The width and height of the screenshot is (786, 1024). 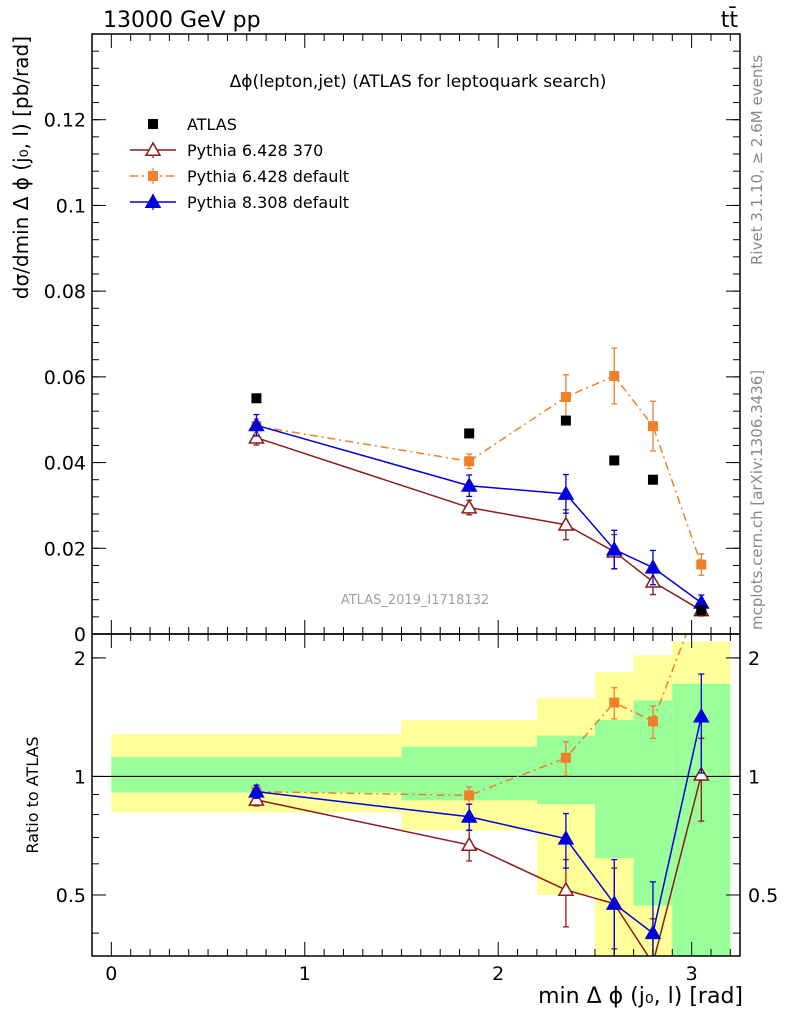 What do you see at coordinates (65, 464) in the screenshot?
I see `main-y-tick-label: 0.04` at bounding box center [65, 464].